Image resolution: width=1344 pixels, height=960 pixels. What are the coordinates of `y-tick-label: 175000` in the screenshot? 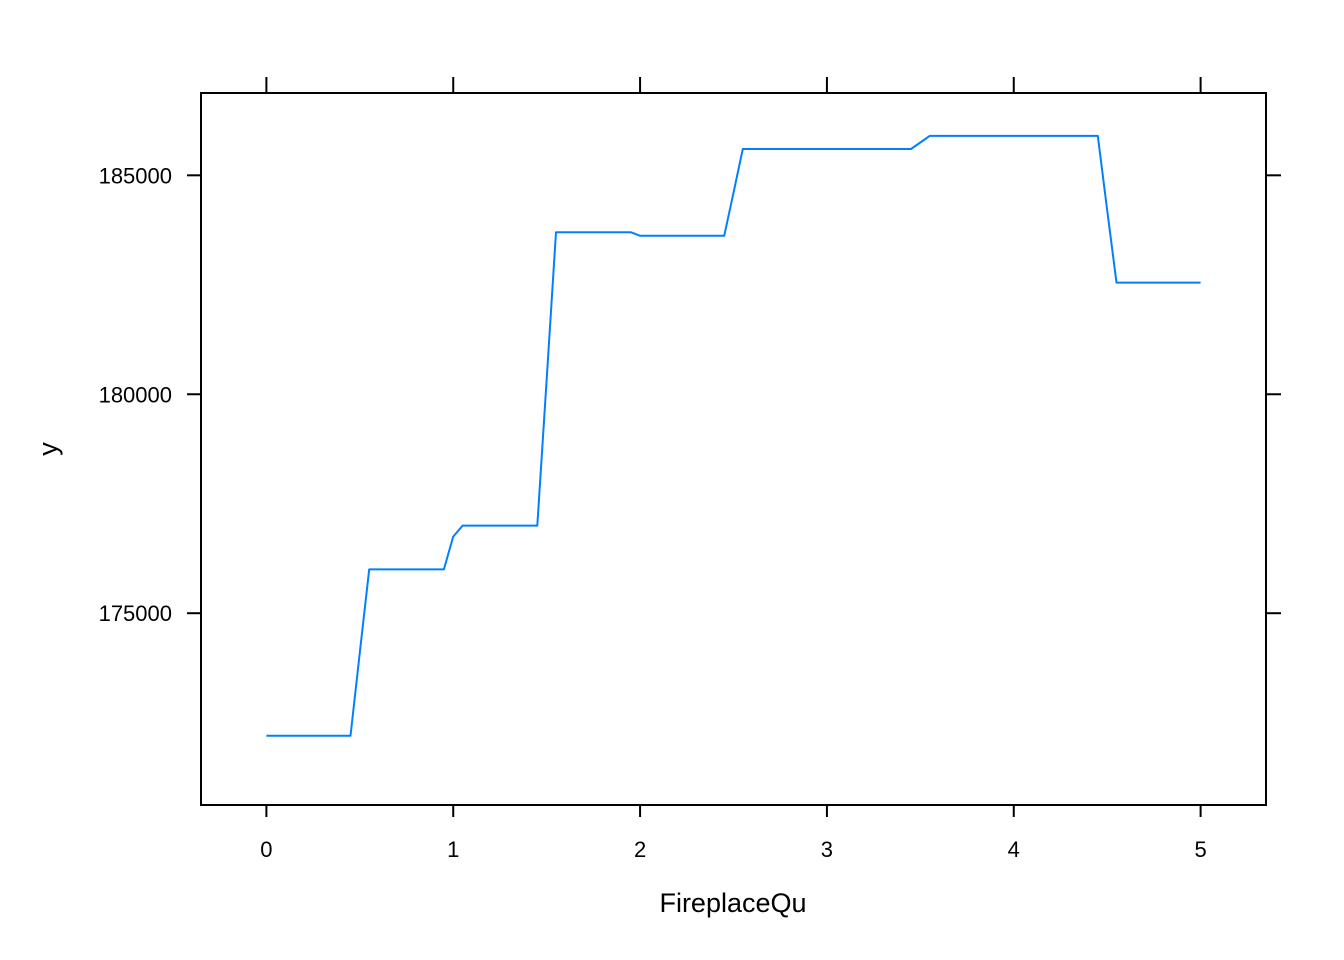 It's located at (135, 613).